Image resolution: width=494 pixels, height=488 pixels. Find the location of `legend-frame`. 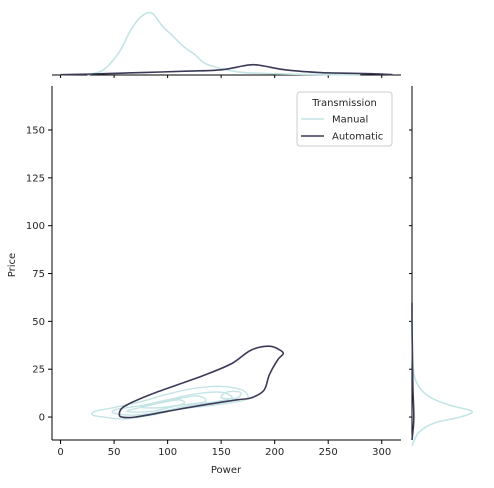

legend-frame is located at coordinates (344, 119).